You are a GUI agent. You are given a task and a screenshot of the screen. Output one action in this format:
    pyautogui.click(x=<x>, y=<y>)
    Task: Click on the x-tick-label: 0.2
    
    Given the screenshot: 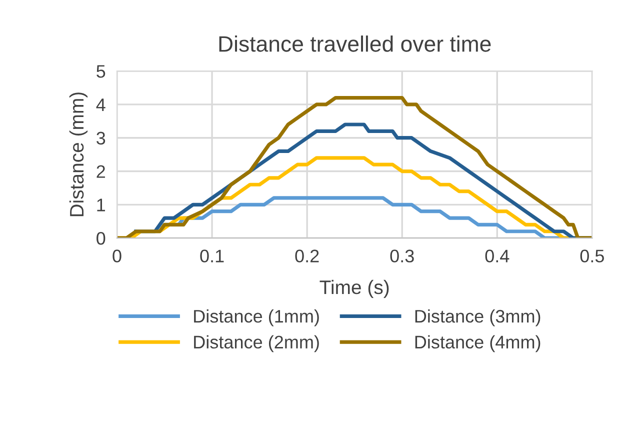 What is the action you would take?
    pyautogui.click(x=307, y=256)
    